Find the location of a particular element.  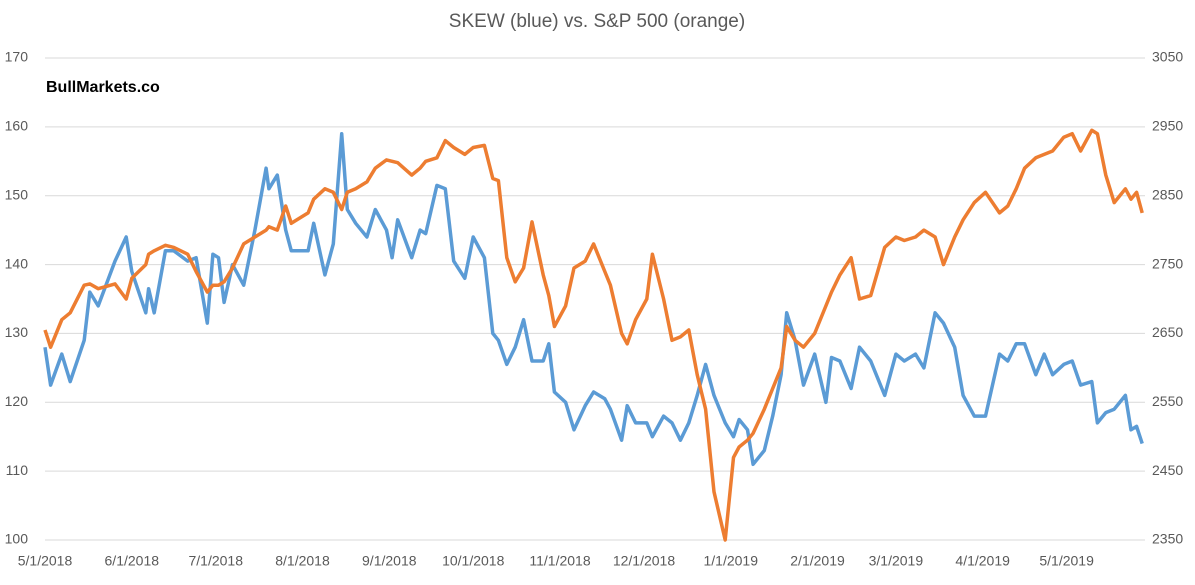

x-tick-label: 9/1/2018 is located at coordinates (389, 561).